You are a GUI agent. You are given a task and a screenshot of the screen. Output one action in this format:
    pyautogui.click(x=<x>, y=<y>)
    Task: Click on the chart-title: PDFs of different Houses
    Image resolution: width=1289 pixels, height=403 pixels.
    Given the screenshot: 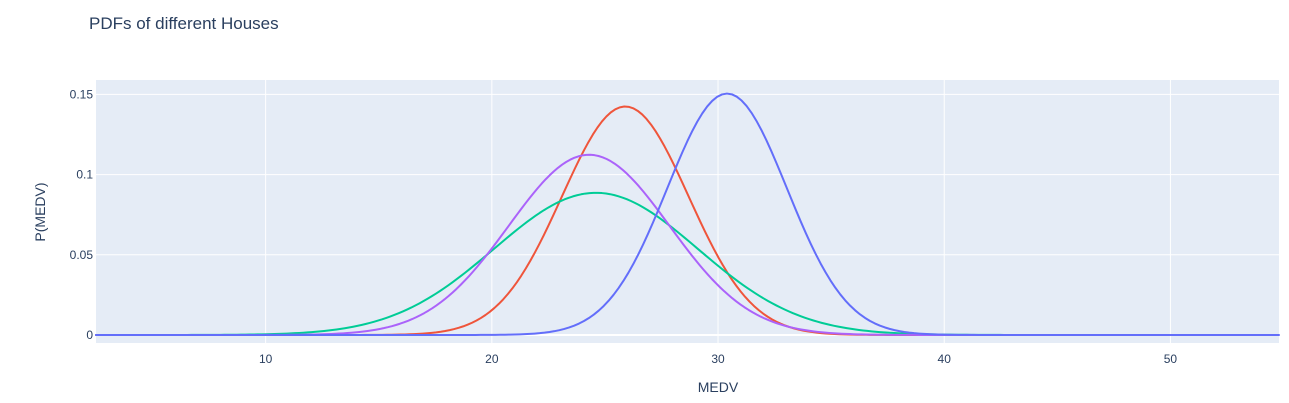 What is the action you would take?
    pyautogui.click(x=184, y=23)
    